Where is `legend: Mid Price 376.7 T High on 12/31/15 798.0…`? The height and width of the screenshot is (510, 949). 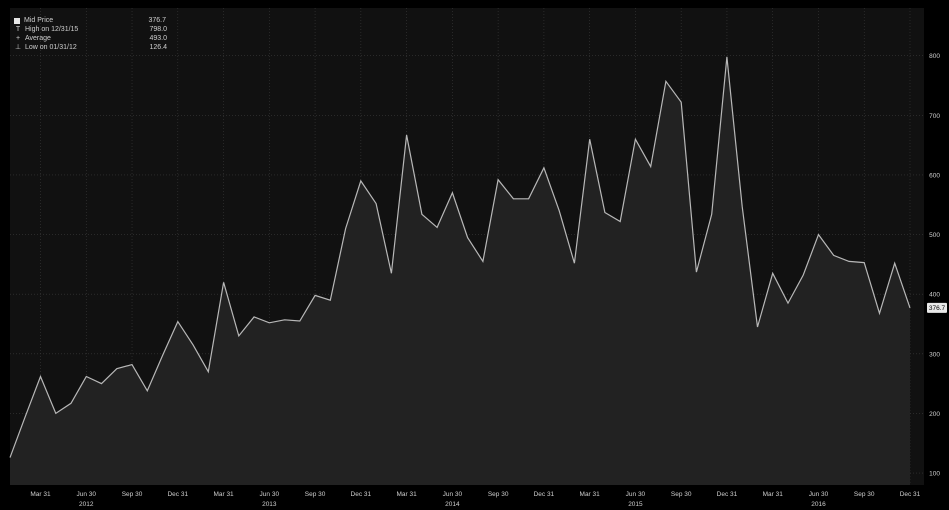 legend: Mid Price 376.7 T High on 12/31/15 798.0… is located at coordinates (90, 34).